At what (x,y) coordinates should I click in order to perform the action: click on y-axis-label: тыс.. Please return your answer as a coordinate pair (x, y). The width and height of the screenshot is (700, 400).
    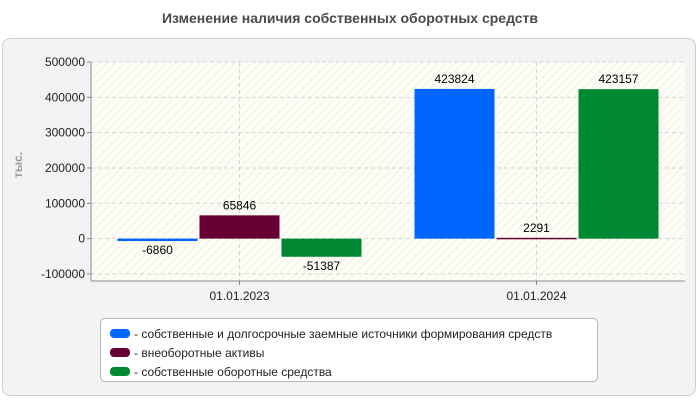
    Looking at the image, I should click on (18, 165).